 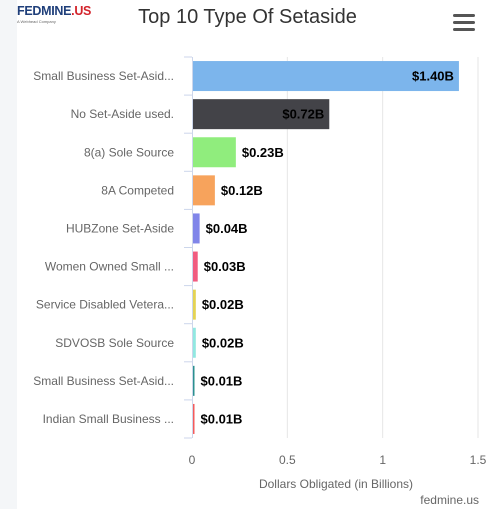 I want to click on fedmine-logo: FEDMINE.US A Webhead Company, so click(x=57, y=17).